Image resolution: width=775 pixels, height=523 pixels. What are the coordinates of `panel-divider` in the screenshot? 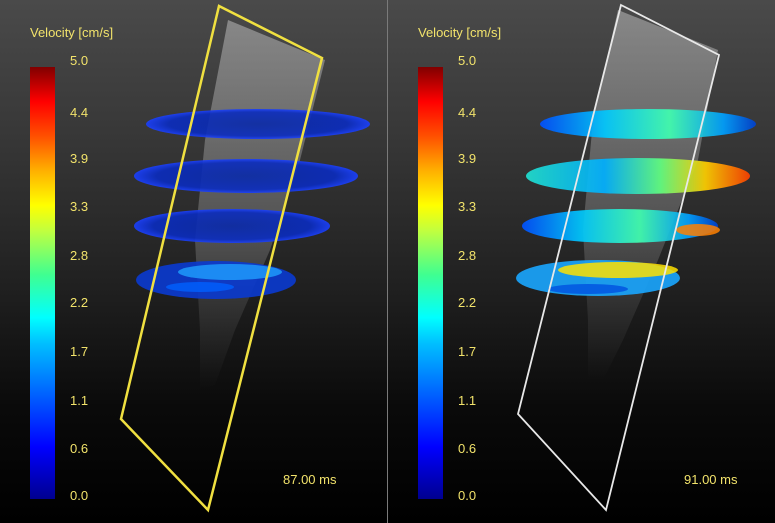 It's located at (387, 261).